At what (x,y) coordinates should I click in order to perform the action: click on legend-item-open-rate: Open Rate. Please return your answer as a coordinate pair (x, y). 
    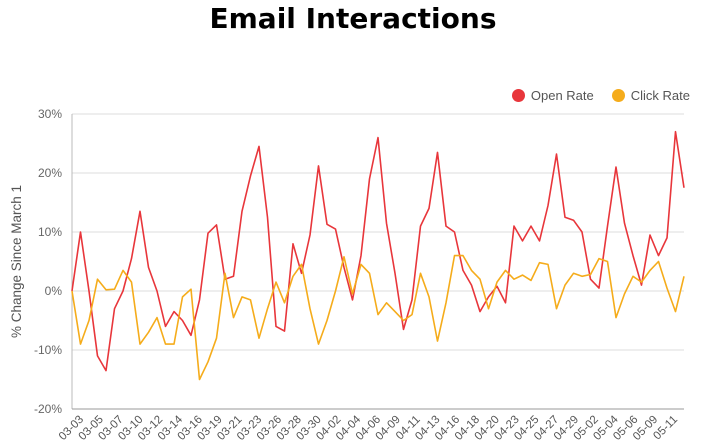
    Looking at the image, I should click on (552, 95).